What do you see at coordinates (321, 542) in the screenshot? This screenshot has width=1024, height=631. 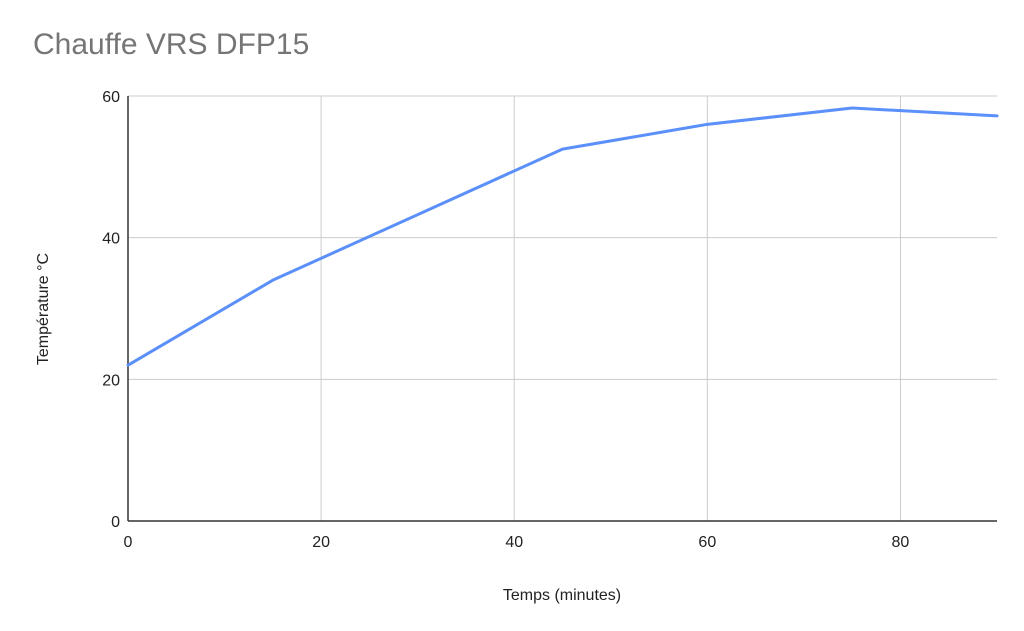 I see `x-tick-label-20: 20` at bounding box center [321, 542].